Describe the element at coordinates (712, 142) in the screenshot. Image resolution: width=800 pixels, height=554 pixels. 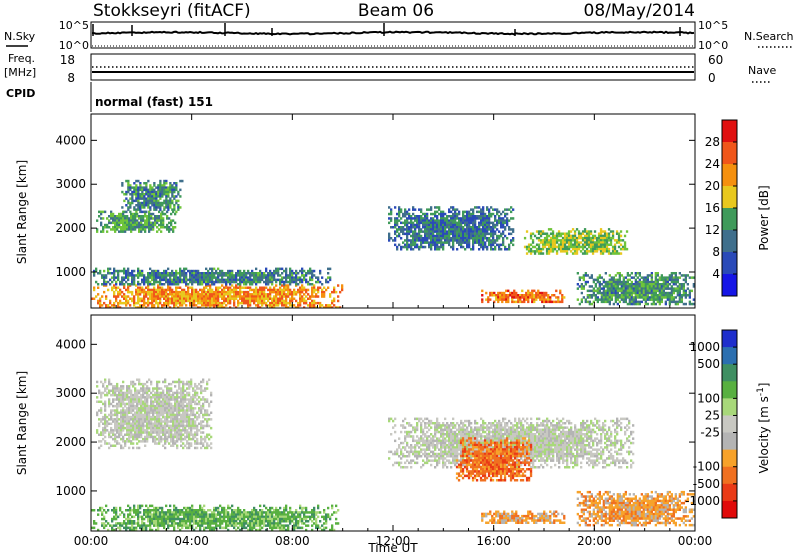
I see `power-colorbar-tick: 28` at that location.